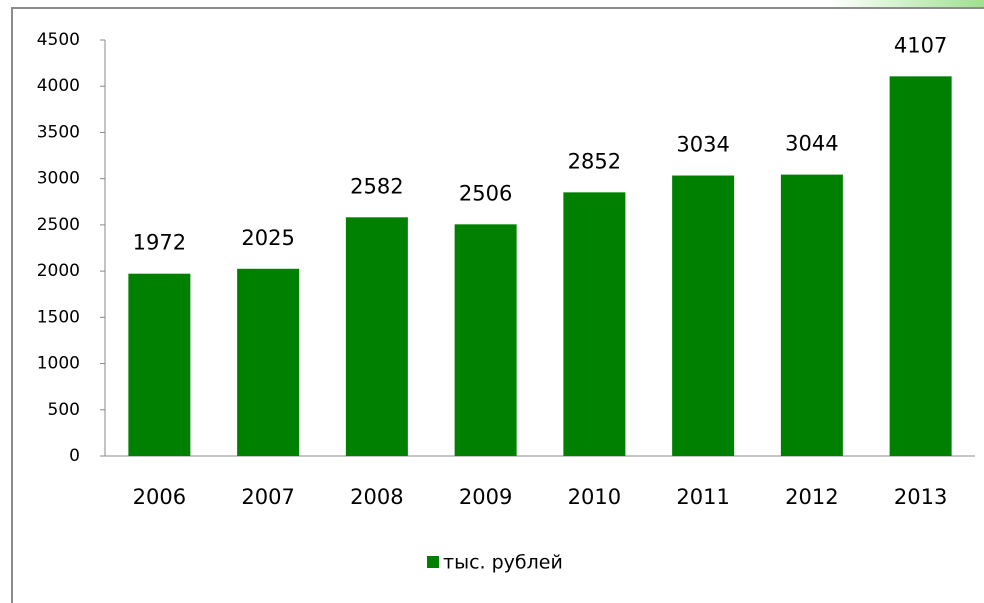 This screenshot has height=603, width=984. I want to click on y-tick-label: 2500, so click(58, 225).